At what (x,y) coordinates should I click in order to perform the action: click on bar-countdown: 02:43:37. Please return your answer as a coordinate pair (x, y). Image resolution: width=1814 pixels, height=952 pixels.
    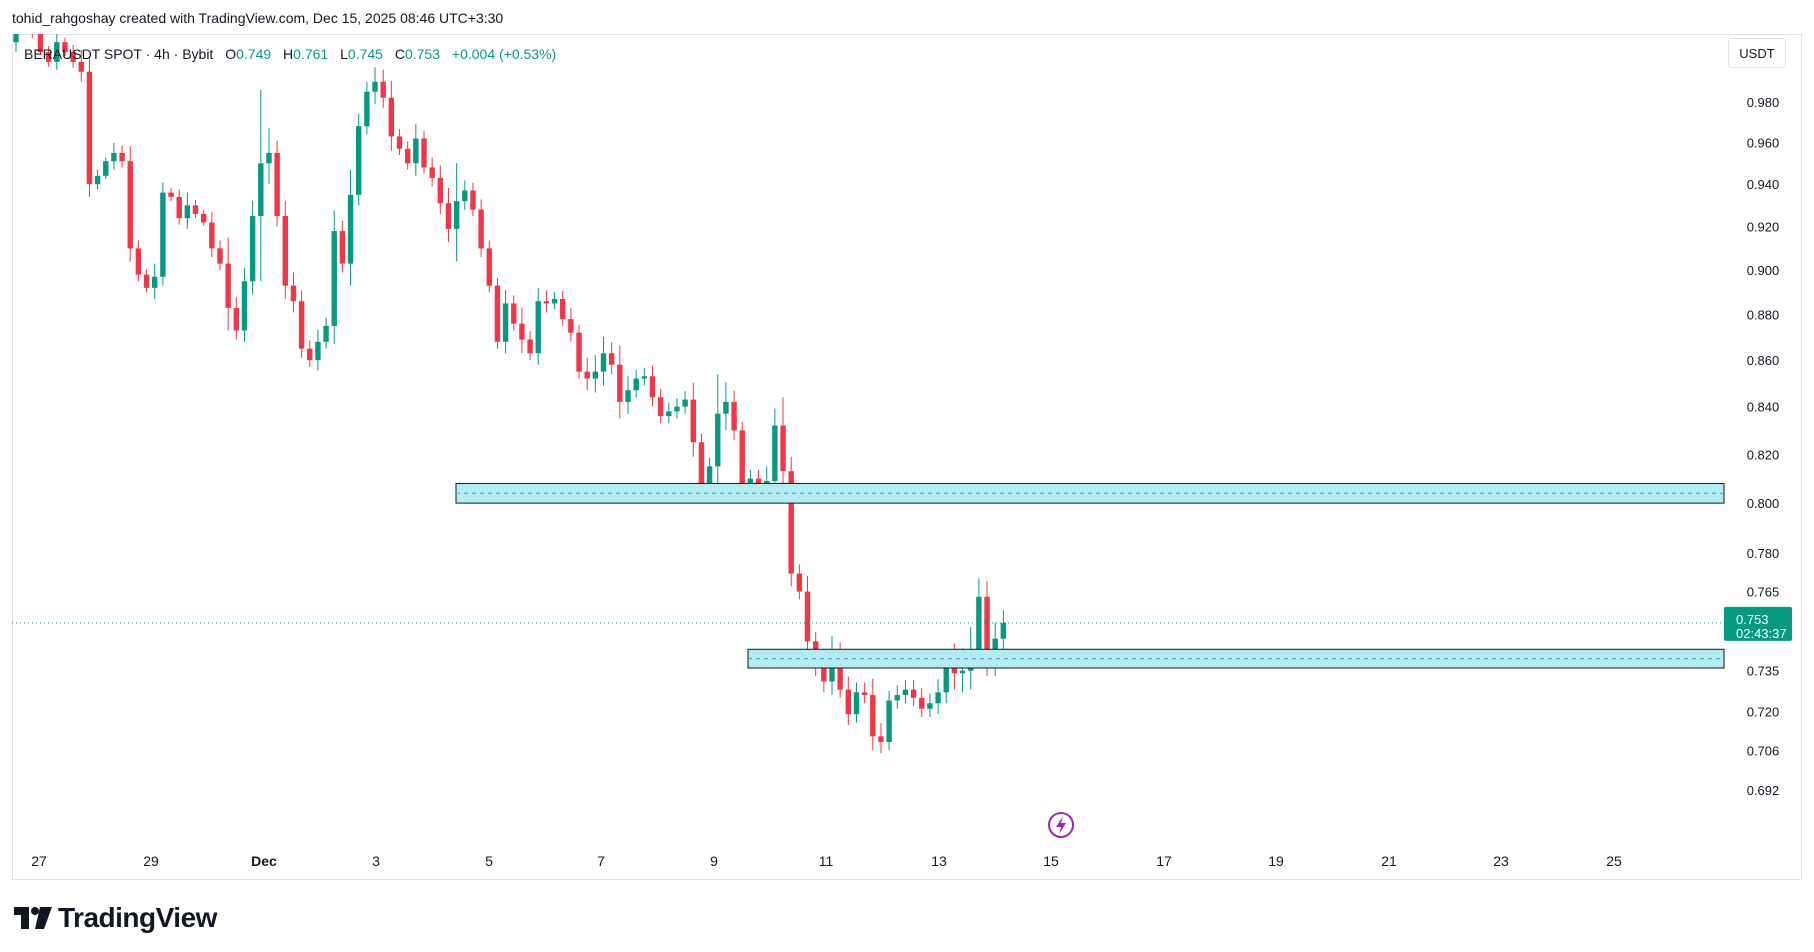
    Looking at the image, I should click on (1761, 633).